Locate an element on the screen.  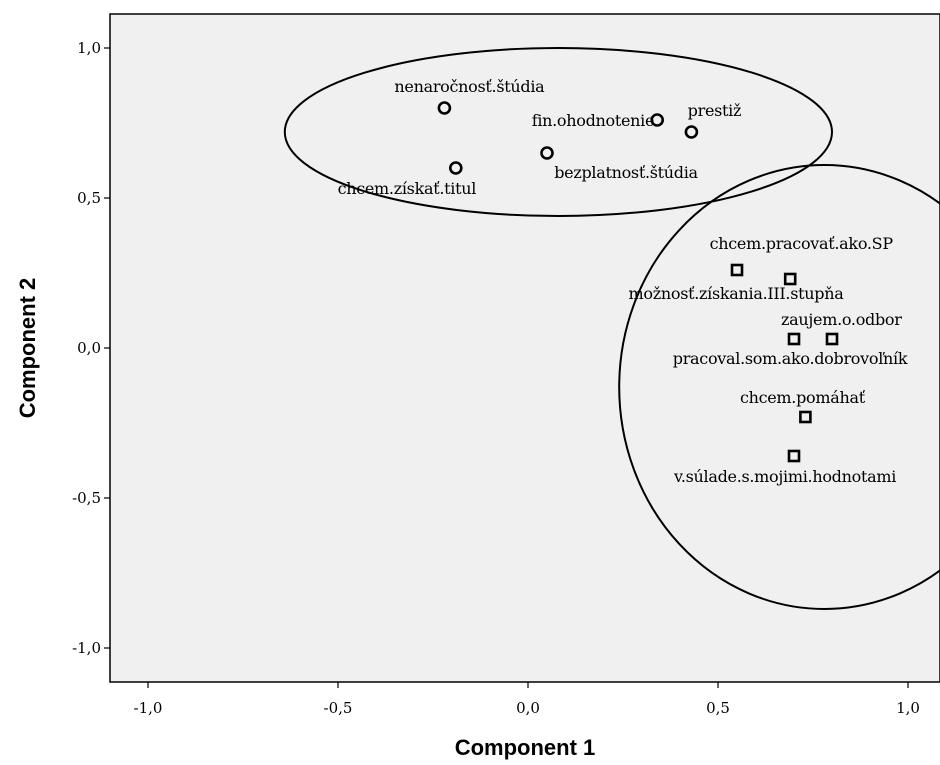
x-axis-title: Component 1 is located at coordinates (525, 747).